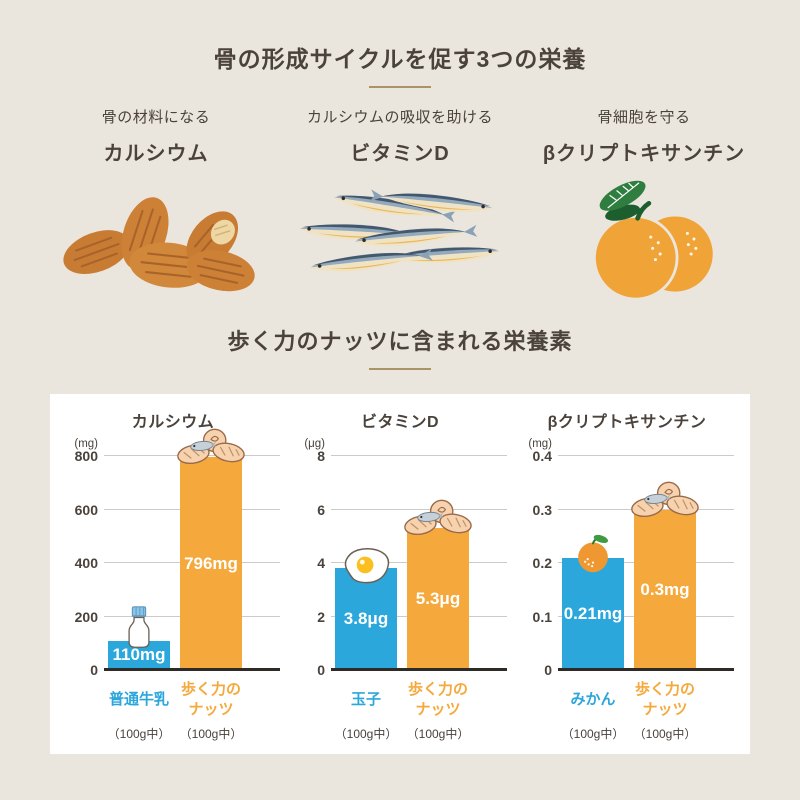 Image resolution: width=800 pixels, height=800 pixels. What do you see at coordinates (593, 613) in the screenshot?
I see `bar-value: 0.21mg` at bounding box center [593, 613].